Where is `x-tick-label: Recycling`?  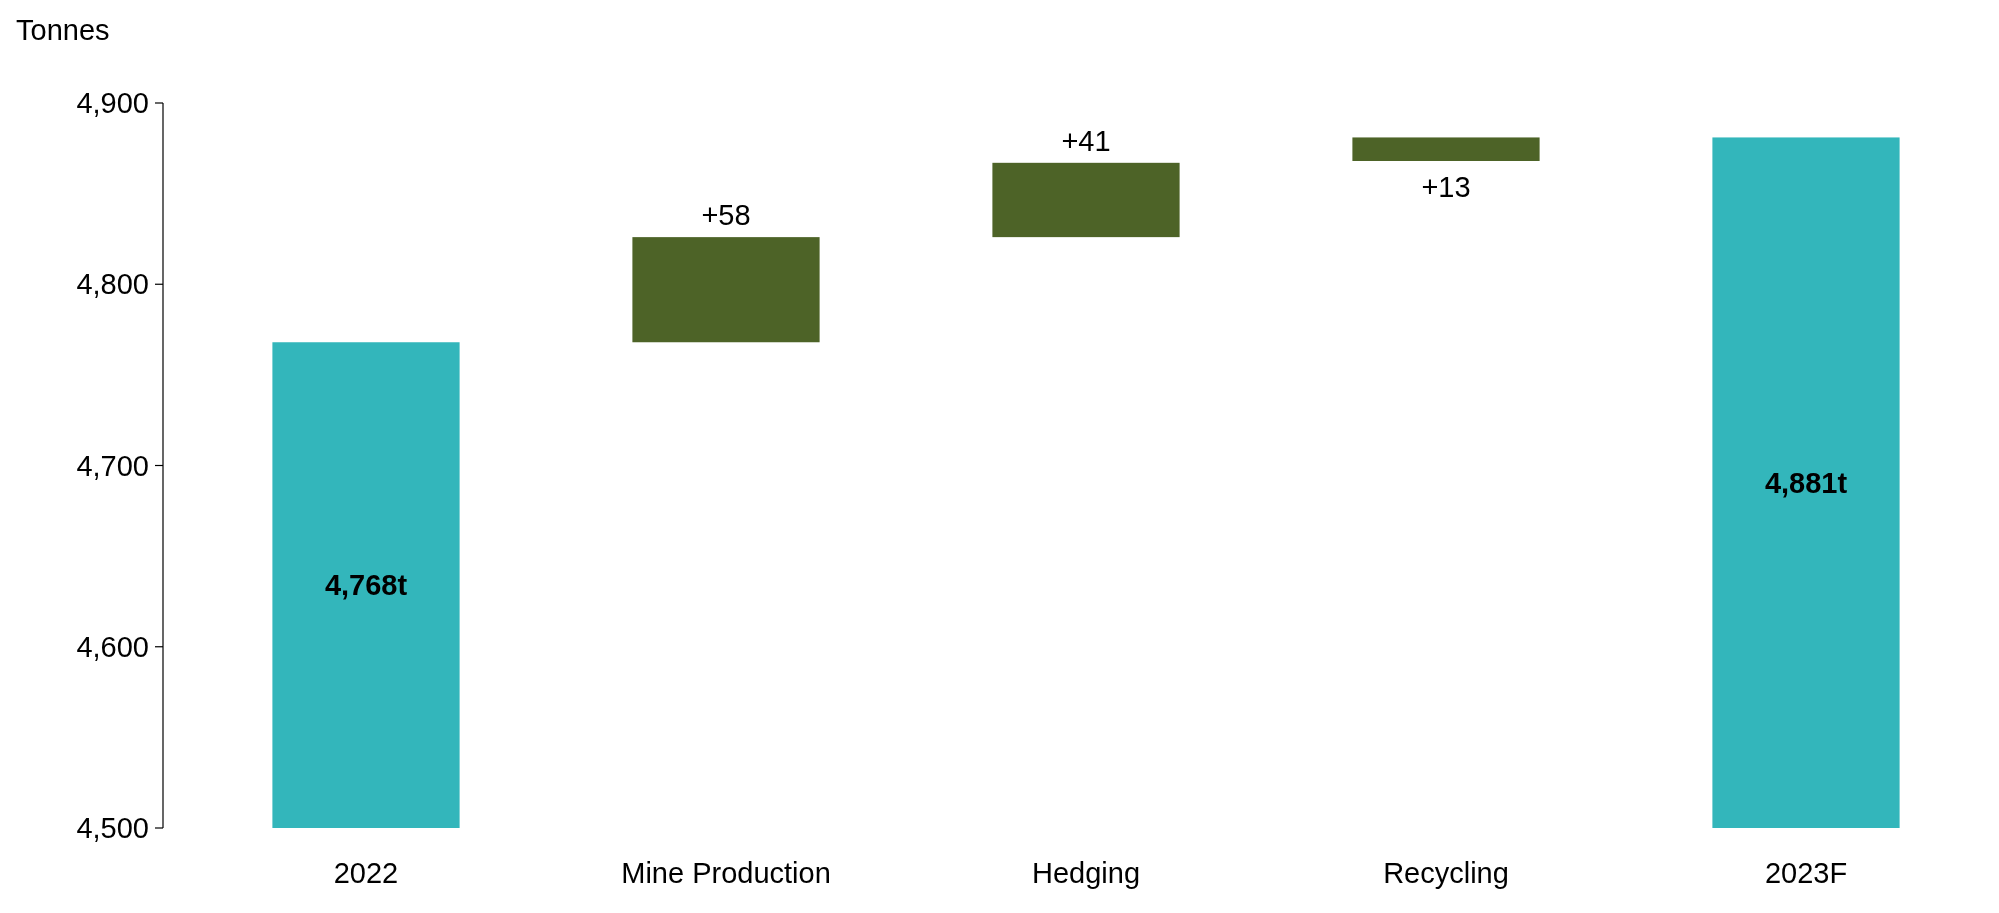
x-tick-label: Recycling is located at coordinates (1446, 873).